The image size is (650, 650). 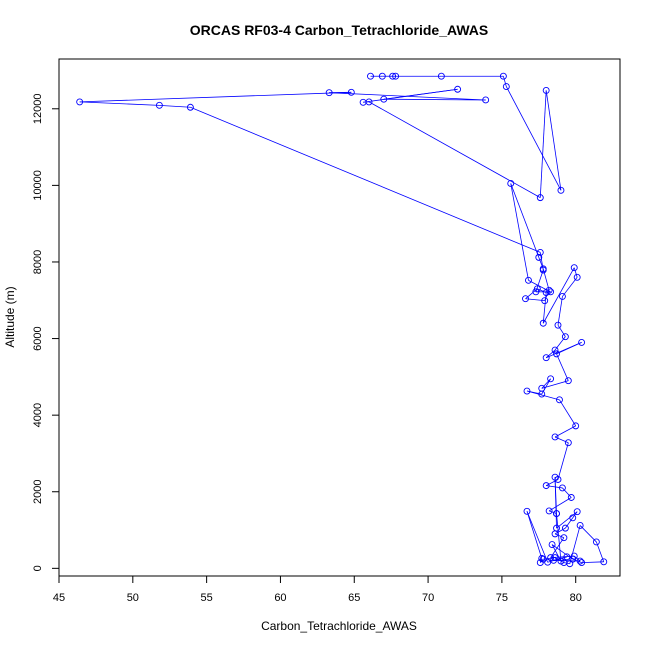 What do you see at coordinates (38, 492) in the screenshot?
I see `y-tick-label: 2000` at bounding box center [38, 492].